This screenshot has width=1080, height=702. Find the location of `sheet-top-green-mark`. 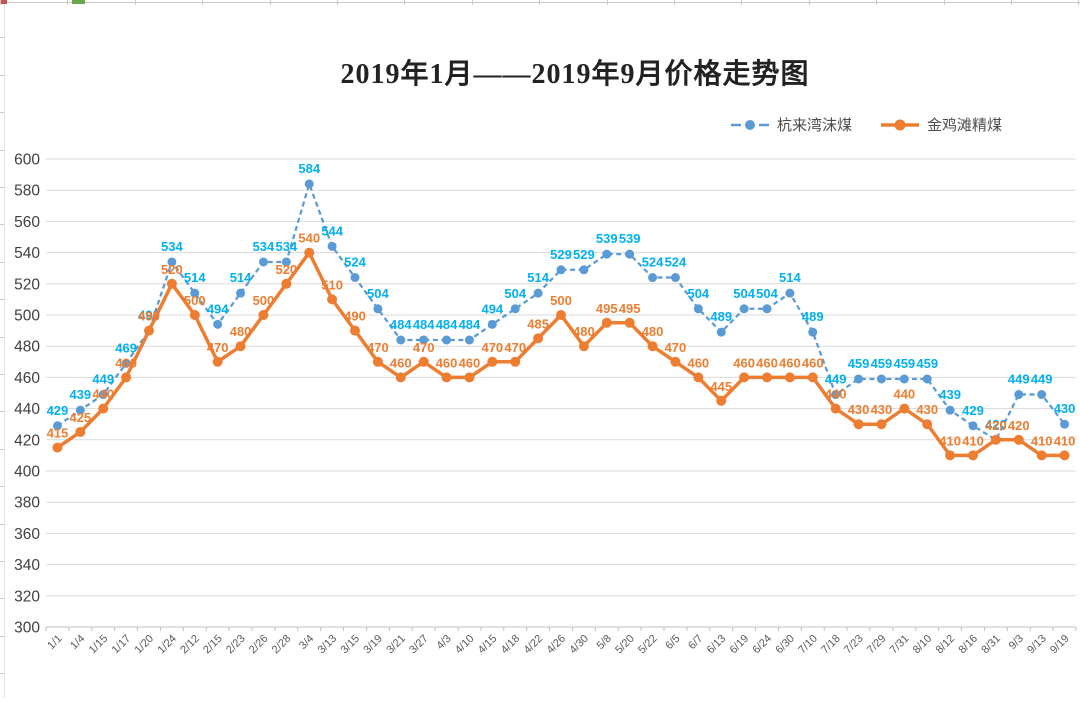

sheet-top-green-mark is located at coordinates (78, 2).